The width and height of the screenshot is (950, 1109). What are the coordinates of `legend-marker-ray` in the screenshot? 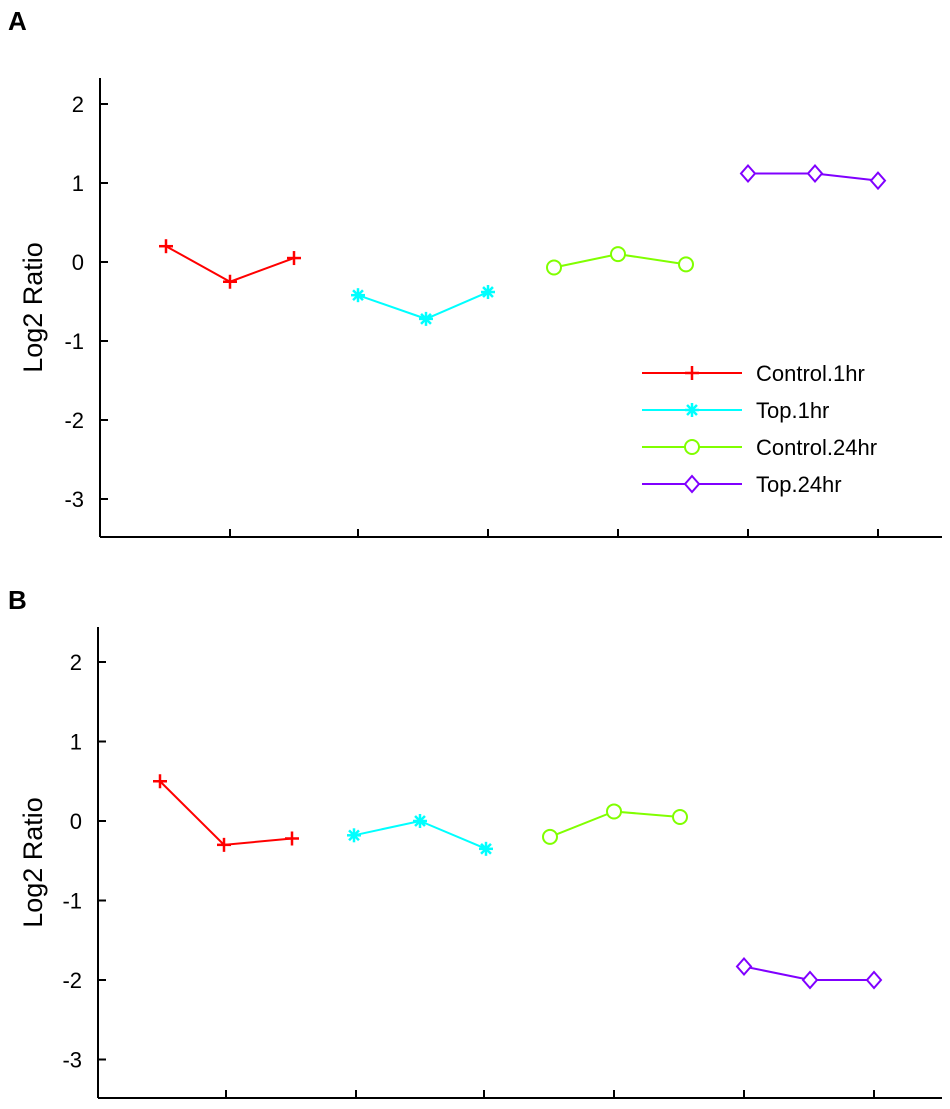 It's located at (692, 410).